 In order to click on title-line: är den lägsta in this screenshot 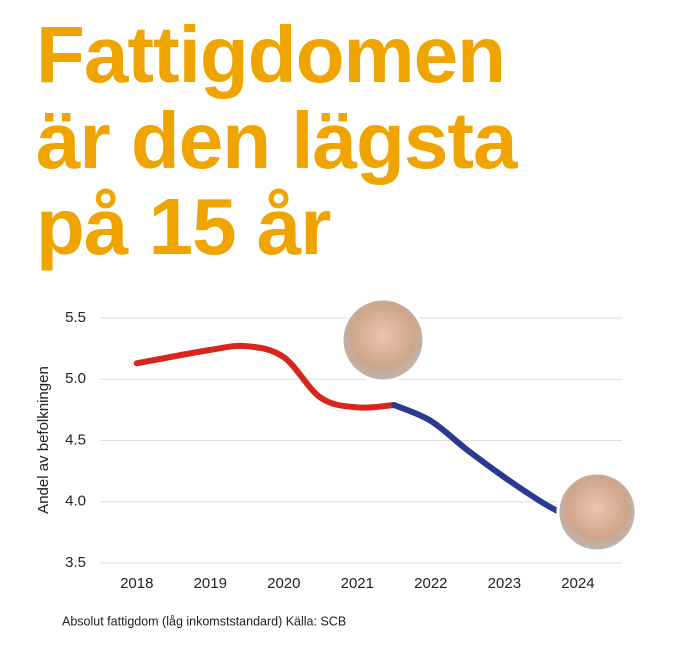, I will do `click(277, 140)`.